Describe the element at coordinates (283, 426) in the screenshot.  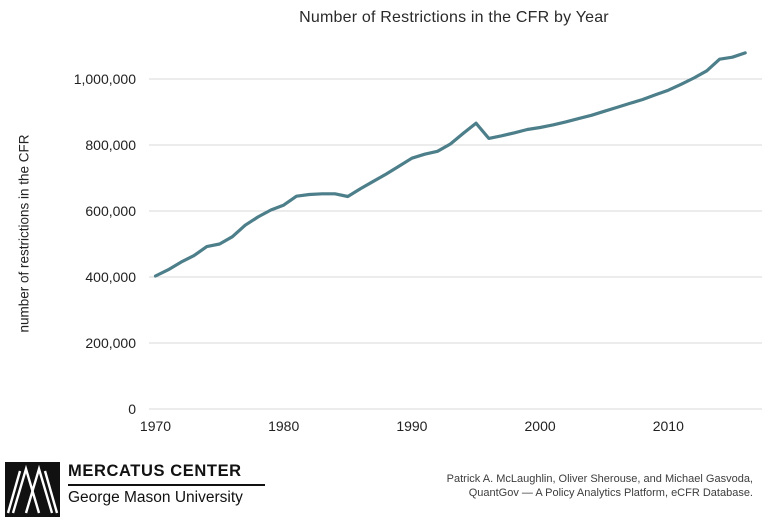
I see `x-tick-label-1980: 1980` at that location.